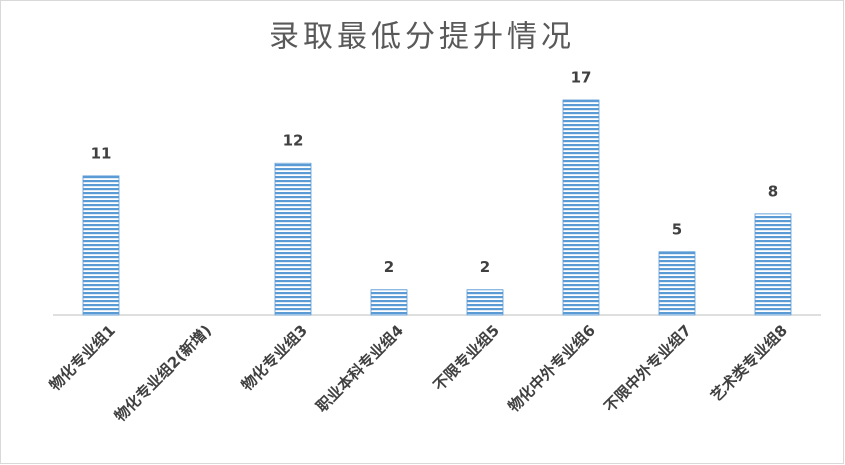  I want to click on data-label: 11, so click(101, 153).